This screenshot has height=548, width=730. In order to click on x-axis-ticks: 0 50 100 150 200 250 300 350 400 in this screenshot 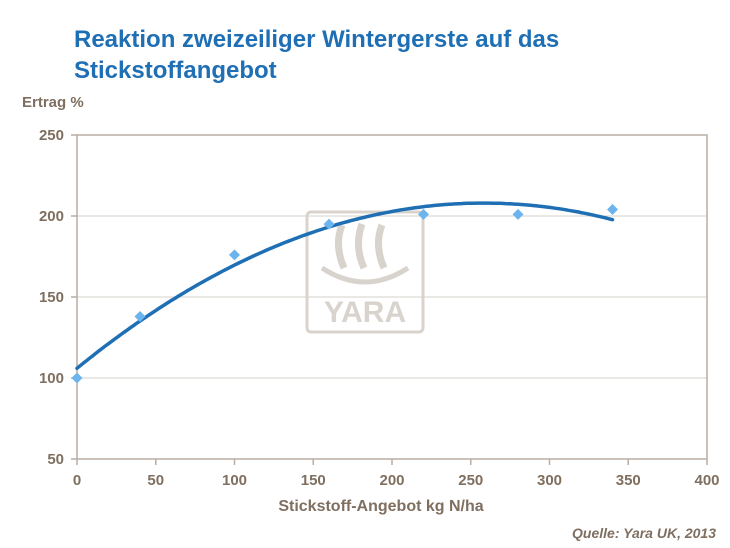, I will do `click(396, 474)`.